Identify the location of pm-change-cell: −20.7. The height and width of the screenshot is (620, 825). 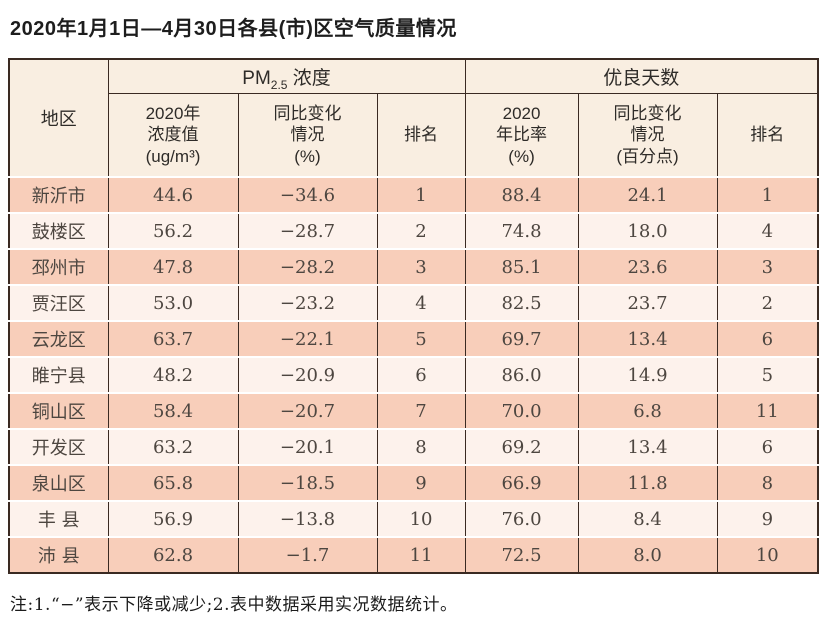
(307, 410).